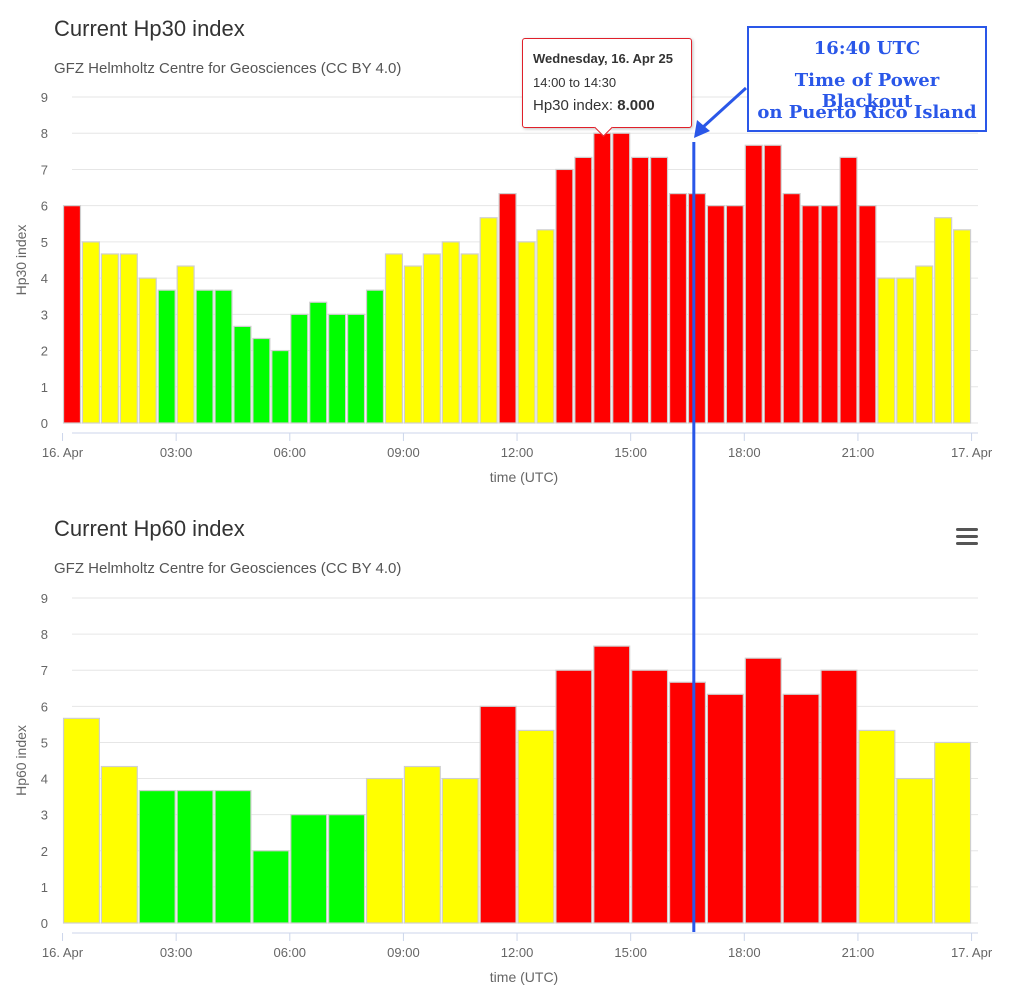  What do you see at coordinates (44, 314) in the screenshot?
I see `hp30-y-tick-label: 3` at bounding box center [44, 314].